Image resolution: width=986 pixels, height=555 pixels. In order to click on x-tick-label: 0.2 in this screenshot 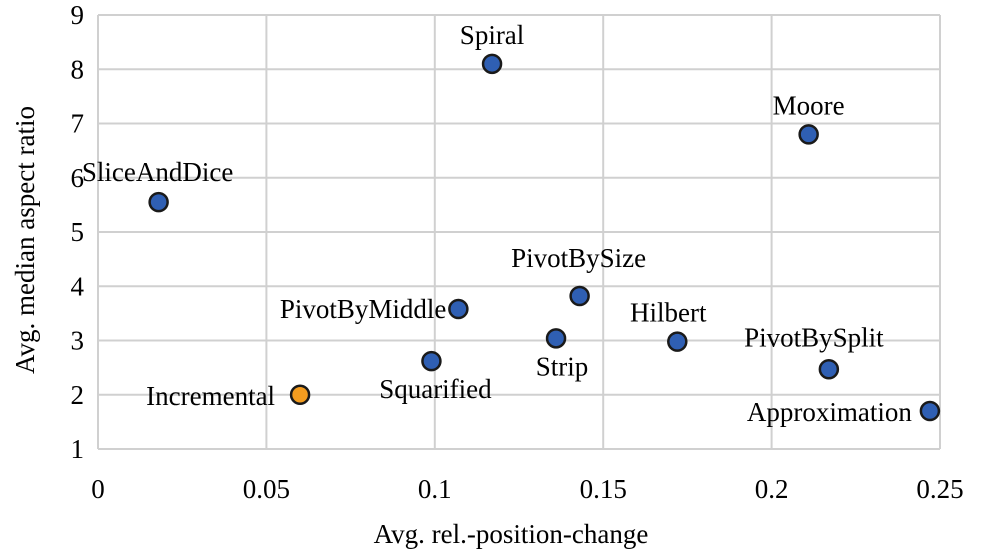, I will do `click(772, 489)`.